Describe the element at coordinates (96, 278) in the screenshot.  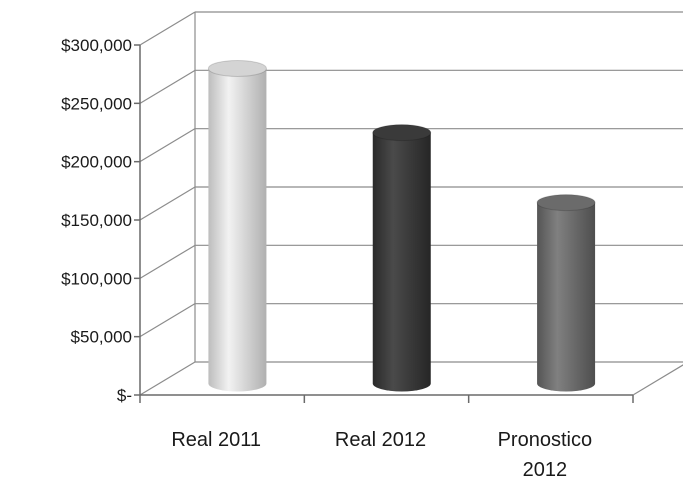
I see `y-tick-label: $100,000` at that location.